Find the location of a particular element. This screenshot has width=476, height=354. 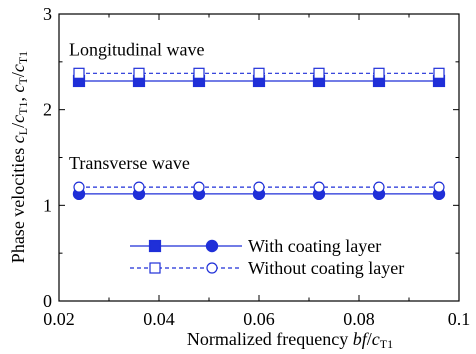

y-tick-label: 0 is located at coordinates (47, 301).